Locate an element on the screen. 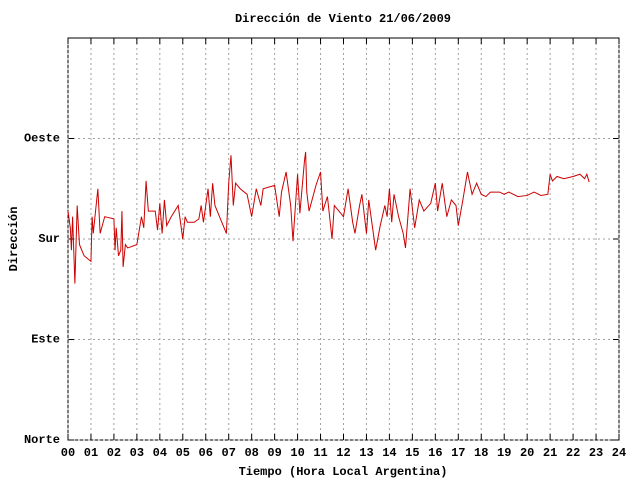 The image size is (640, 480). x-tick-label: 21 is located at coordinates (550, 453).